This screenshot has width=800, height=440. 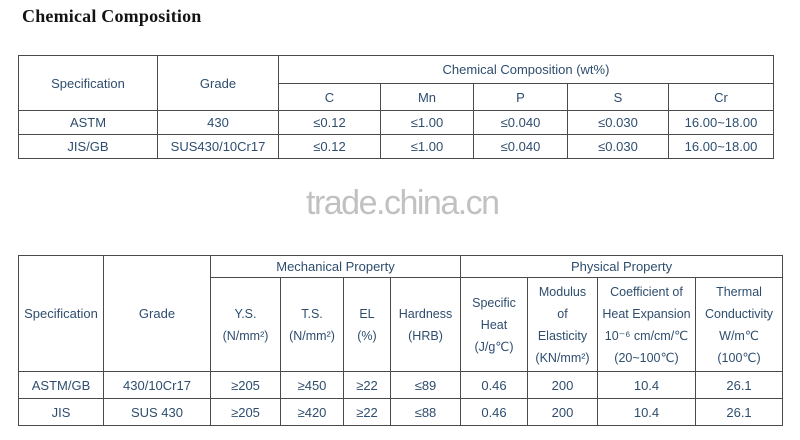 I want to click on t1-grade-cell: 430, so click(x=218, y=122).